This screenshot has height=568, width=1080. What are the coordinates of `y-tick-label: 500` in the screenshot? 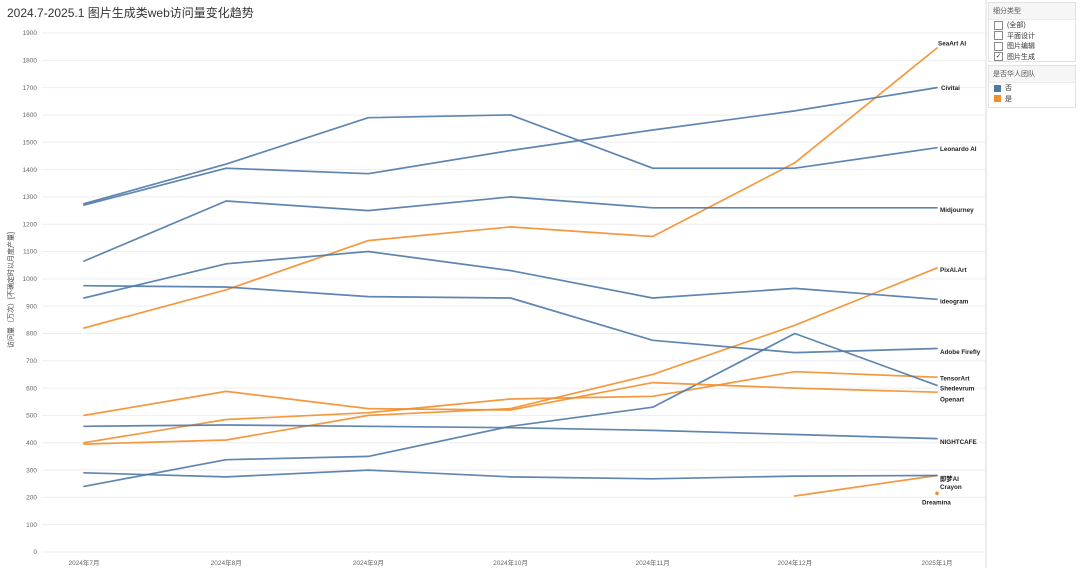 It's located at (31, 416).